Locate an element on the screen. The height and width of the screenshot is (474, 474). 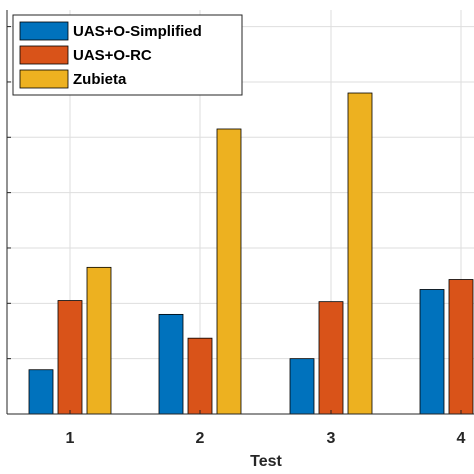
legend-swatch-uas-o-rc is located at coordinates (44, 55).